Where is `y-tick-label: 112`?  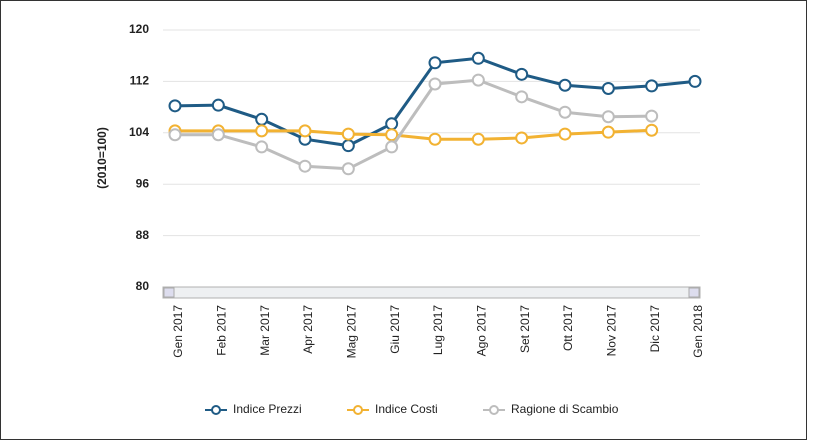 y-tick-label: 112 is located at coordinates (140, 81).